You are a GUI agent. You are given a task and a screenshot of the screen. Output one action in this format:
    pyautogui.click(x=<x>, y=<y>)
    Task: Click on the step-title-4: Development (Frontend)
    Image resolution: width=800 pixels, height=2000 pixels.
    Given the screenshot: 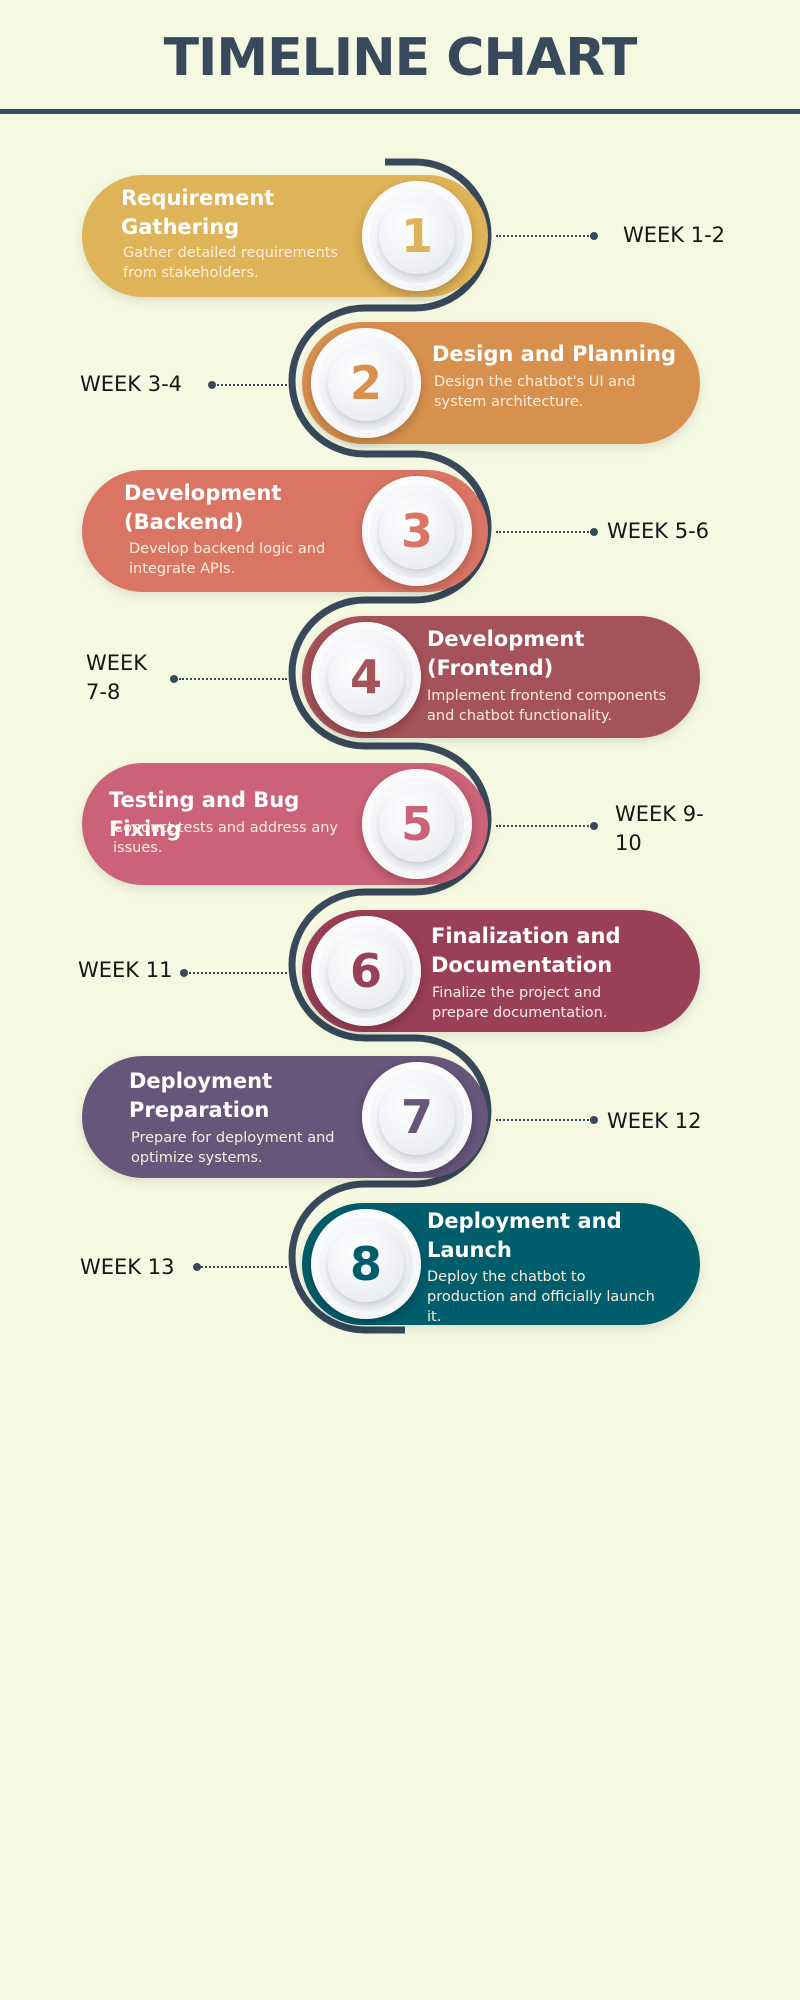 What is the action you would take?
    pyautogui.click(x=506, y=653)
    